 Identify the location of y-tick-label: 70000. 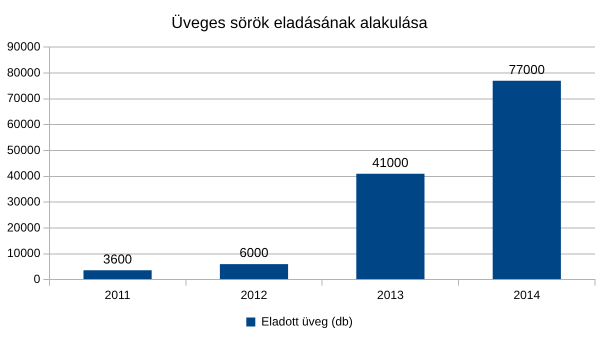
(23, 98).